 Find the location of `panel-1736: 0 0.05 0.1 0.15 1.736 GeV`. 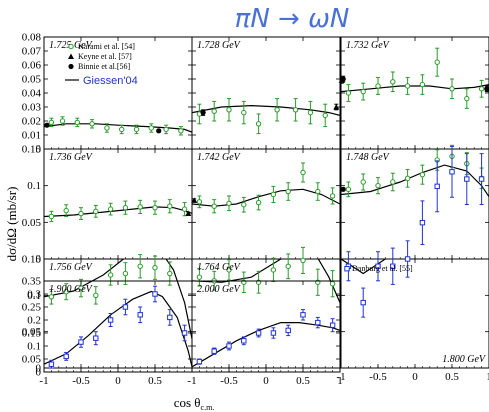

panel-1736: 0 0.05 0.1 0.15 1.736 GeV is located at coordinates (107, 205).